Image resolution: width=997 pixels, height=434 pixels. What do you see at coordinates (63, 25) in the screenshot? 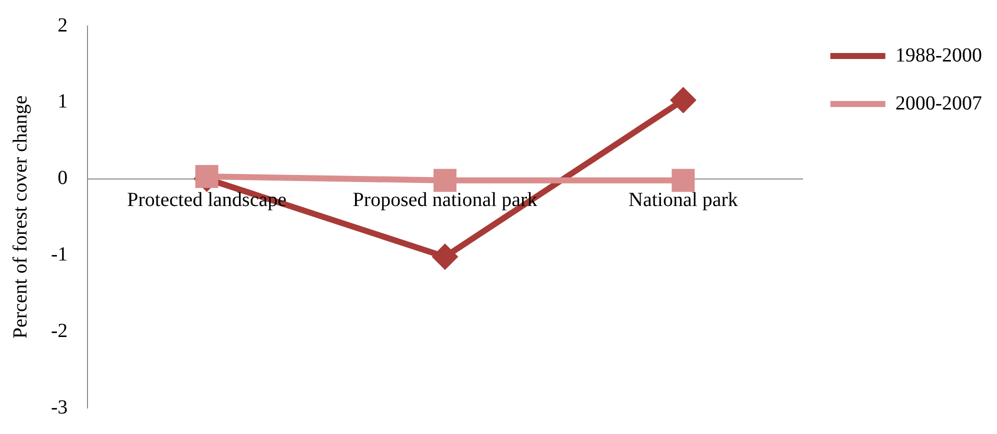
I see `y-tick-label: 2` at bounding box center [63, 25].